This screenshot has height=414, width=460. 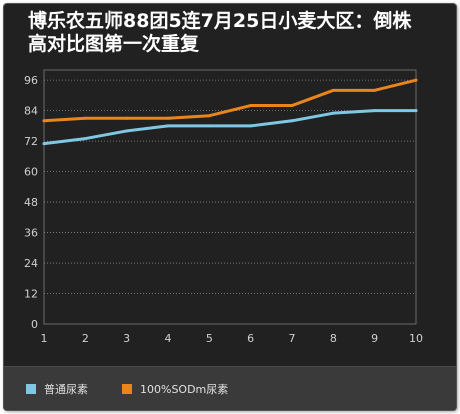 What do you see at coordinates (184, 389) in the screenshot?
I see `legend-label-series2: 100%SODm尿素` at bounding box center [184, 389].